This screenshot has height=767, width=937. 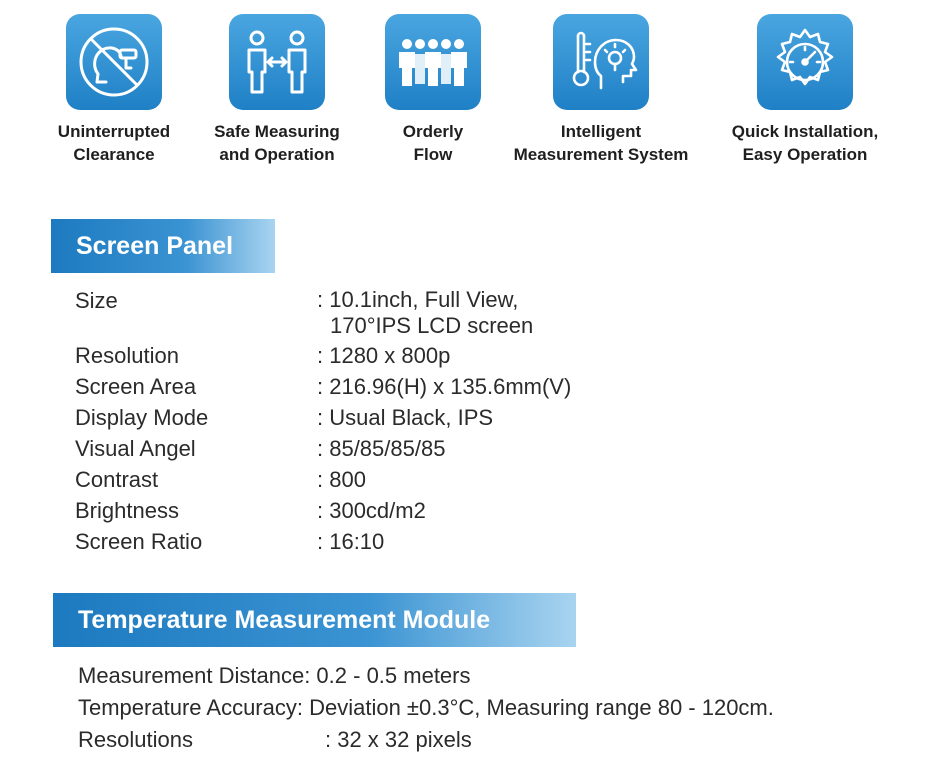 I want to click on feature-caption: Safe Measuring and Operation, so click(x=277, y=143).